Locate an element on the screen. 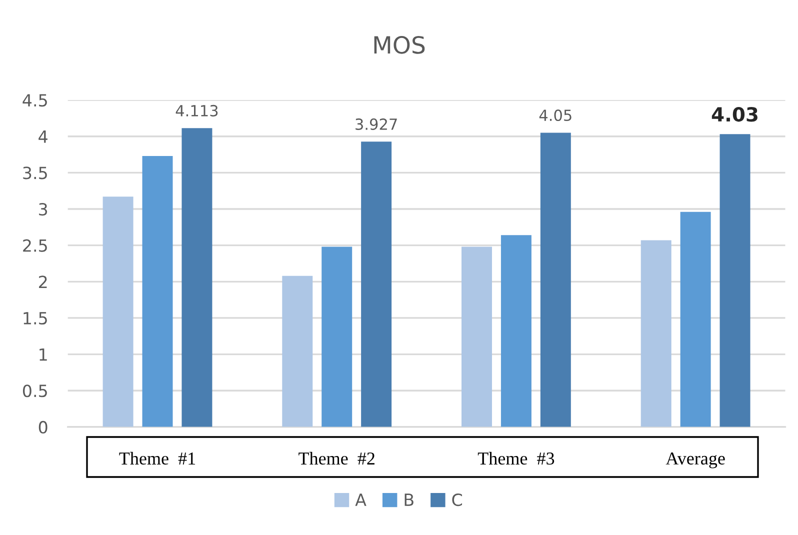 This screenshot has height=535, width=798. y-tick-label: 0 is located at coordinates (43, 427).